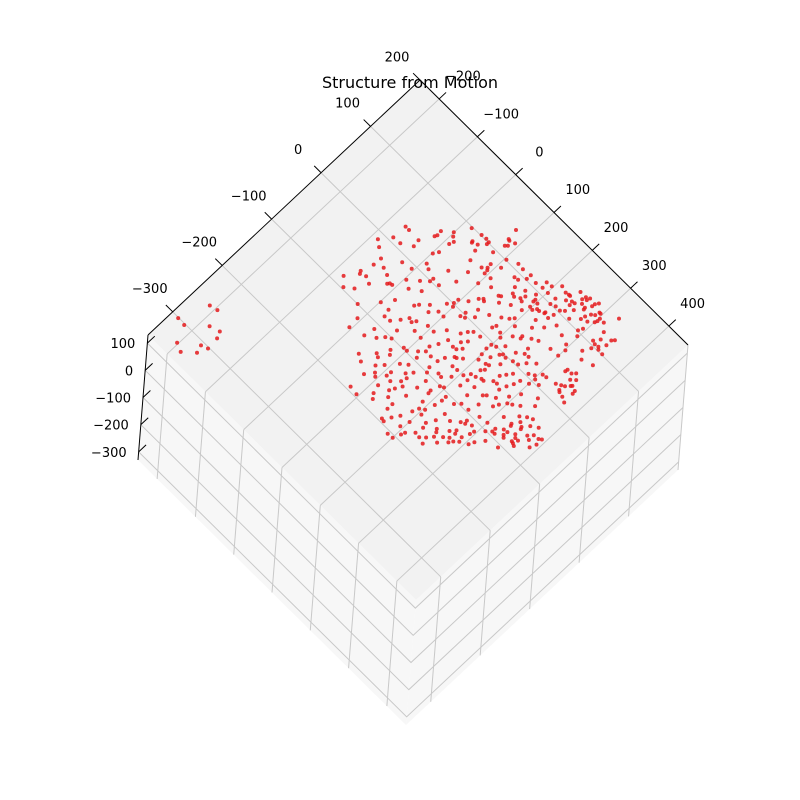 This screenshot has height=800, width=800. What do you see at coordinates (397, 57) in the screenshot?
I see `x-tick-label-5: 200` at bounding box center [397, 57].